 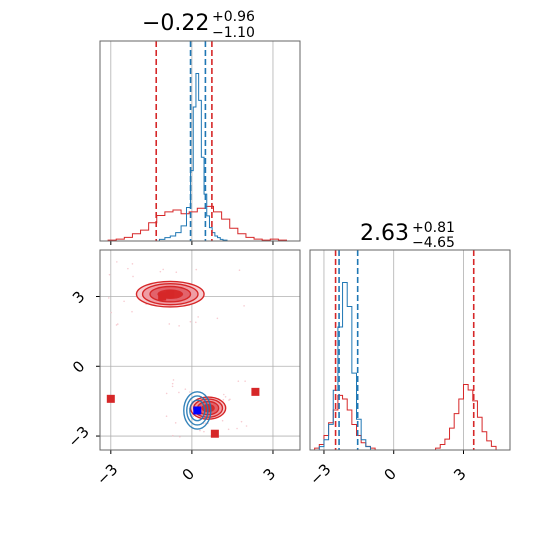 I want to click on bottom-right-blue-histogram, so click(x=345, y=366).